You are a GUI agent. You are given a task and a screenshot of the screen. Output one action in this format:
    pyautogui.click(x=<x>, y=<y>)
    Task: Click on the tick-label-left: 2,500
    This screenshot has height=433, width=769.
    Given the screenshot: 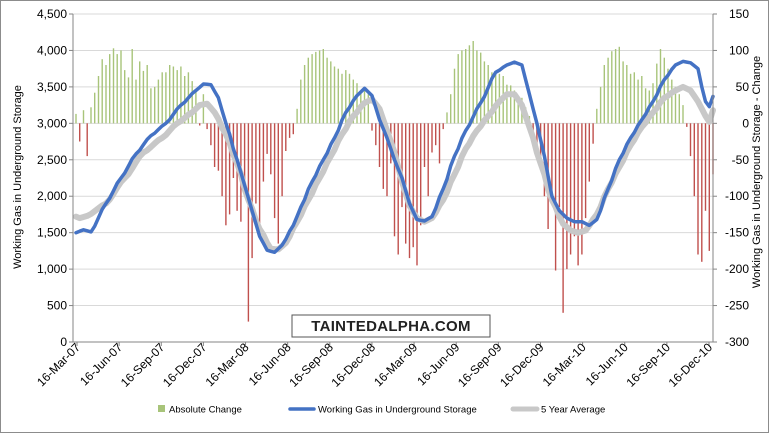 What is the action you would take?
    pyautogui.click(x=52, y=160)
    